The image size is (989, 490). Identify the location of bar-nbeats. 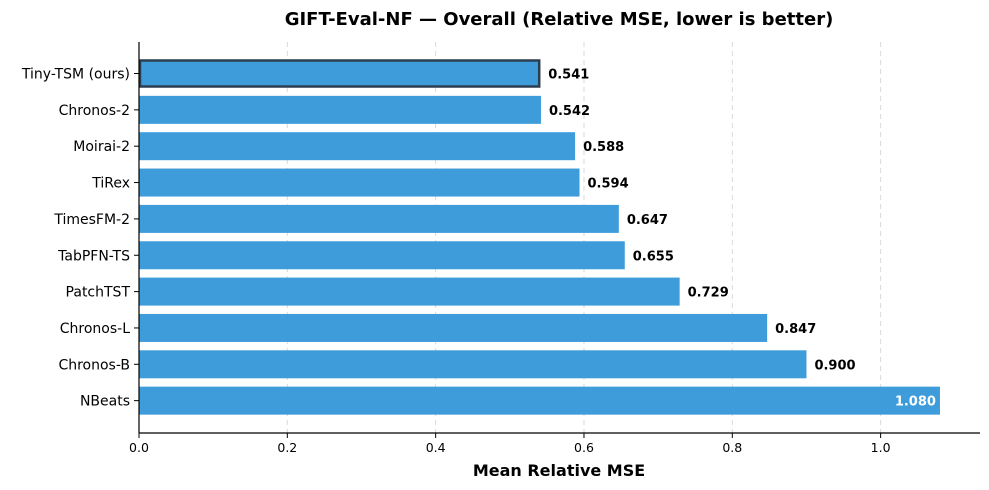
(539, 400).